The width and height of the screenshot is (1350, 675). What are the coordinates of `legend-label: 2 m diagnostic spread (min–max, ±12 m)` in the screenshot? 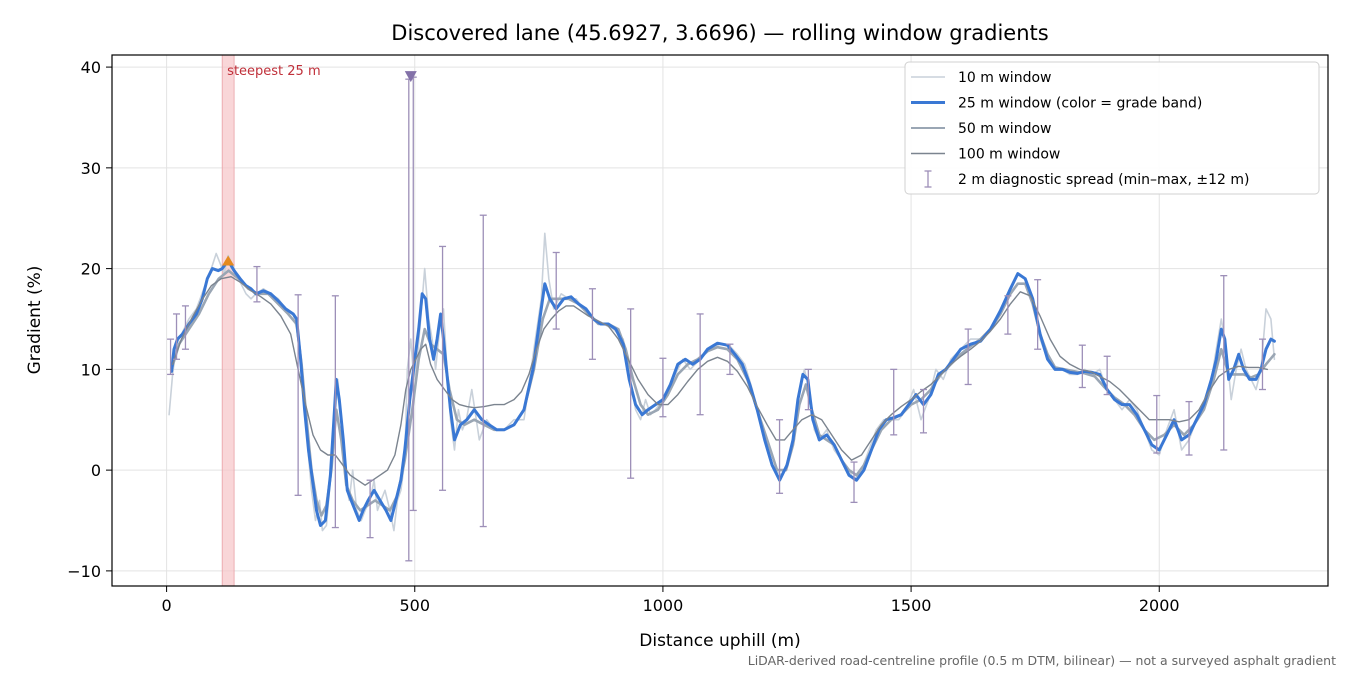 It's located at (1103, 180).